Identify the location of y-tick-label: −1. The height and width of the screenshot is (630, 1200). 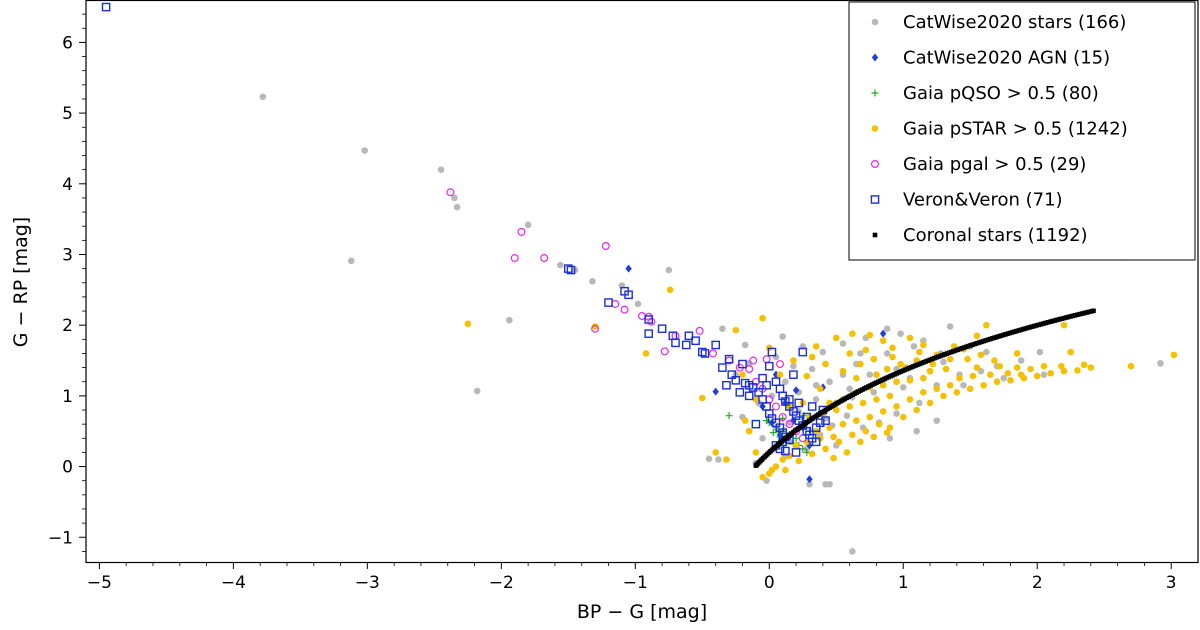
(60, 538).